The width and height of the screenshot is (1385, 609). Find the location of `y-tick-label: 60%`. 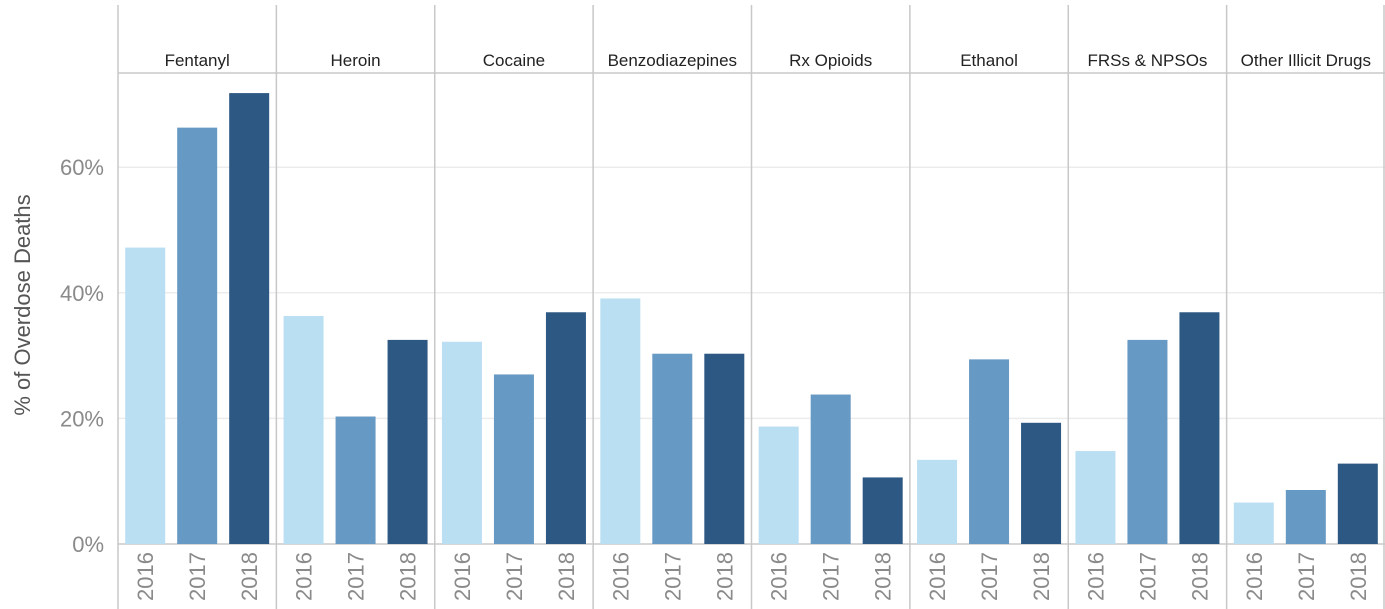

y-tick-label: 60% is located at coordinates (82, 167).